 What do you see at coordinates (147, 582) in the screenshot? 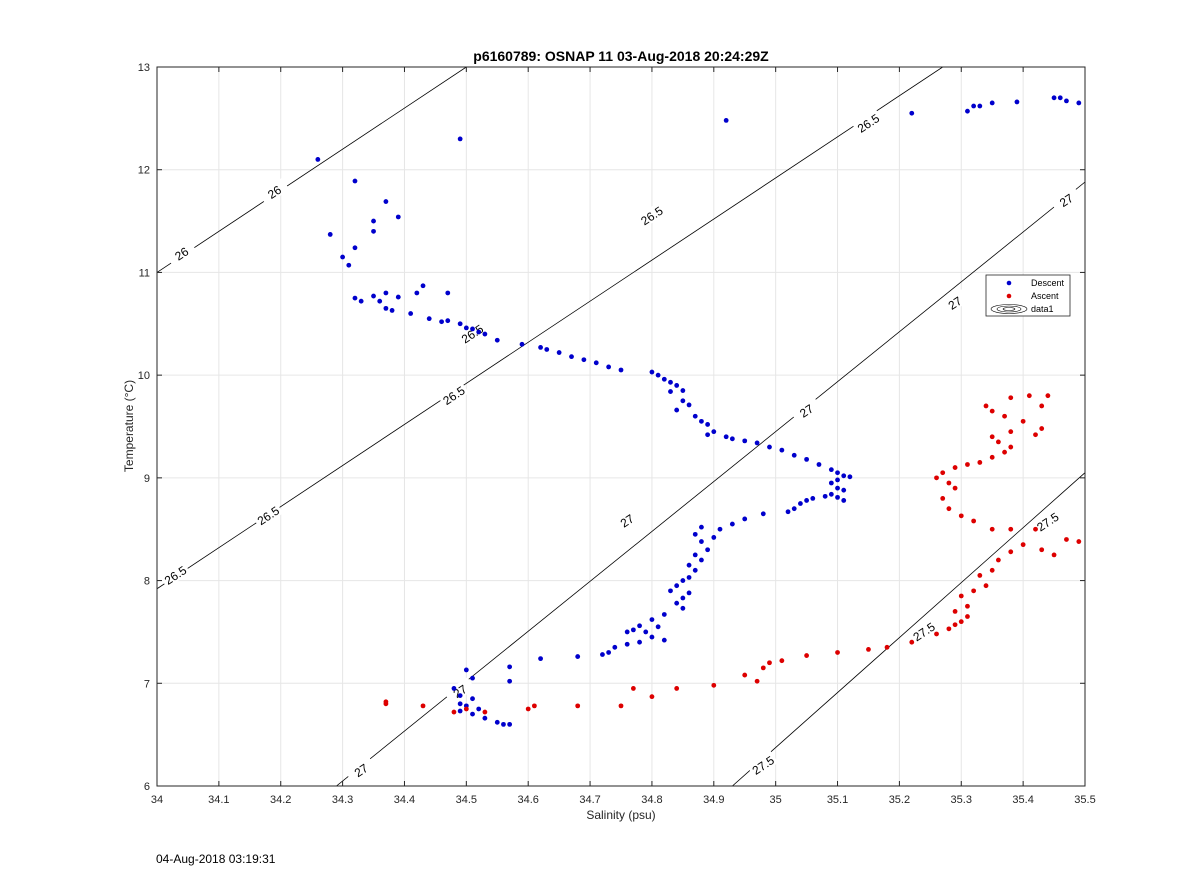
I see `y-tick-label: 8` at bounding box center [147, 582].